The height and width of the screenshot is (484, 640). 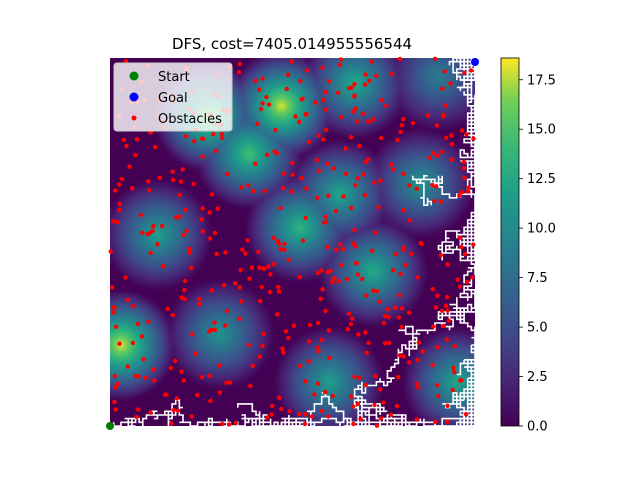 What do you see at coordinates (134, 76) in the screenshot?
I see `legend-start-marker` at bounding box center [134, 76].